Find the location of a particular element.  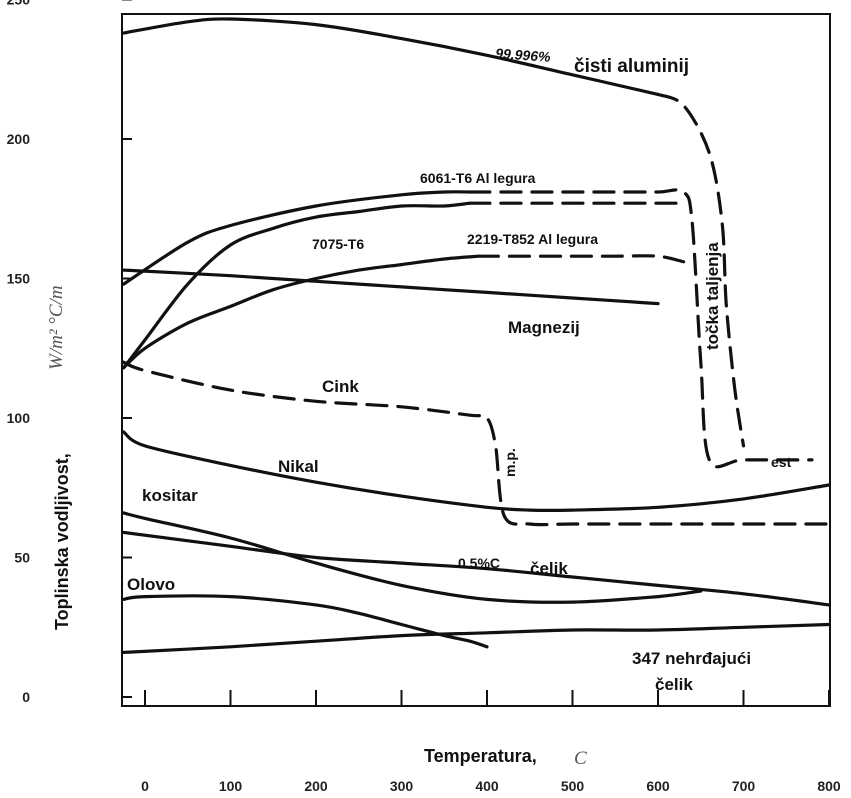

series-line-0-5-c-elik is located at coordinates (476, 568).